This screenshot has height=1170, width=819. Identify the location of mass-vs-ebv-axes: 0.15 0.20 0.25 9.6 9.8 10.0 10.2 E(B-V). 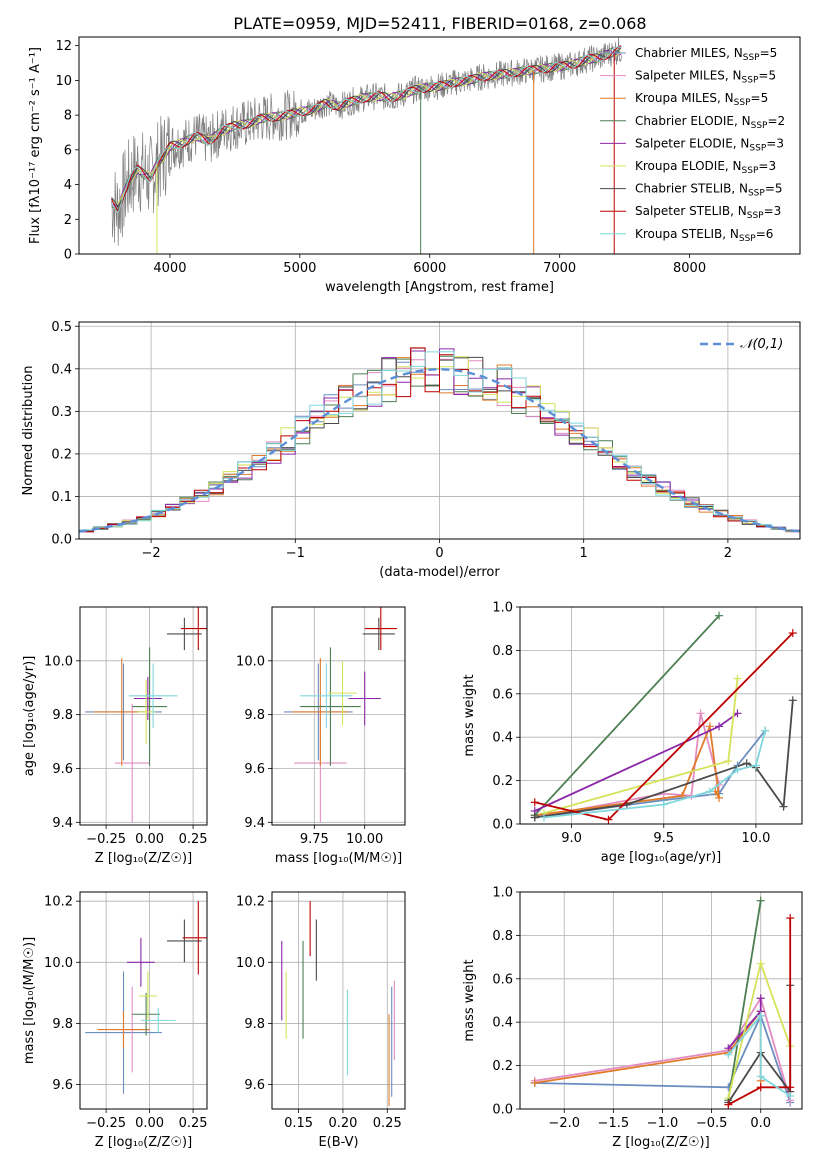
(321, 1020).